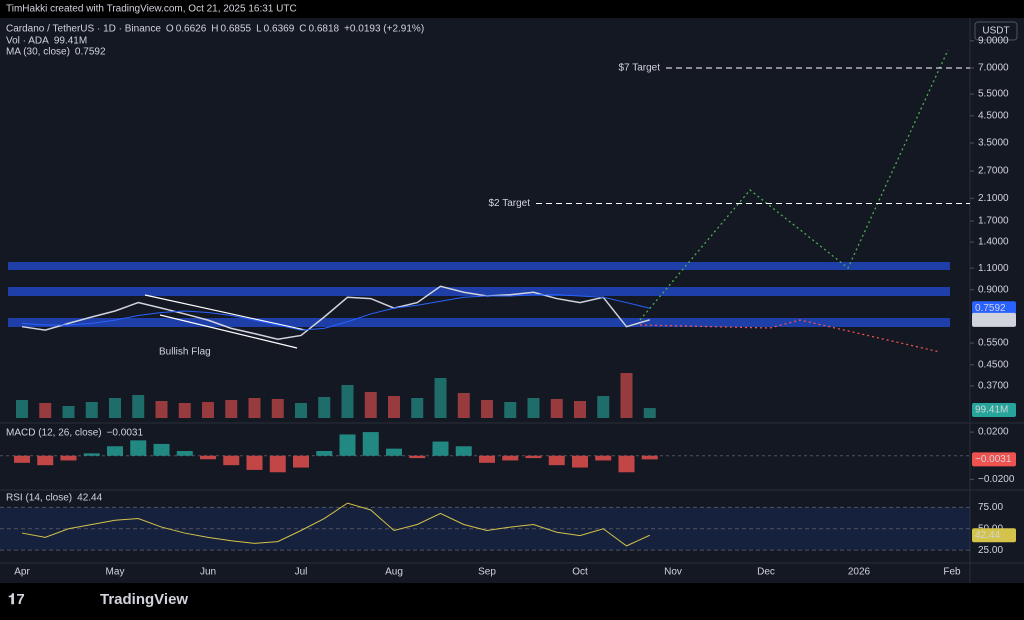 The height and width of the screenshot is (620, 1024). I want to click on x-tick-label: Jul, so click(301, 572).